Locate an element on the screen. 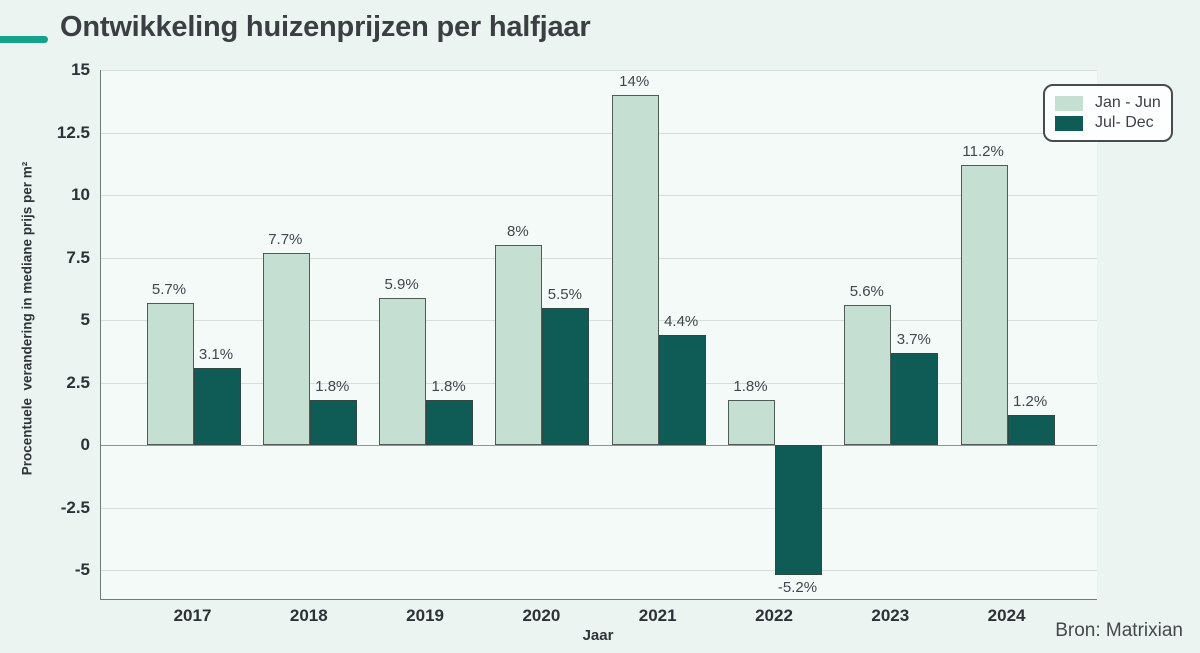 This screenshot has height=653, width=1200. y-tick-label: 7.5 is located at coordinates (78, 257).